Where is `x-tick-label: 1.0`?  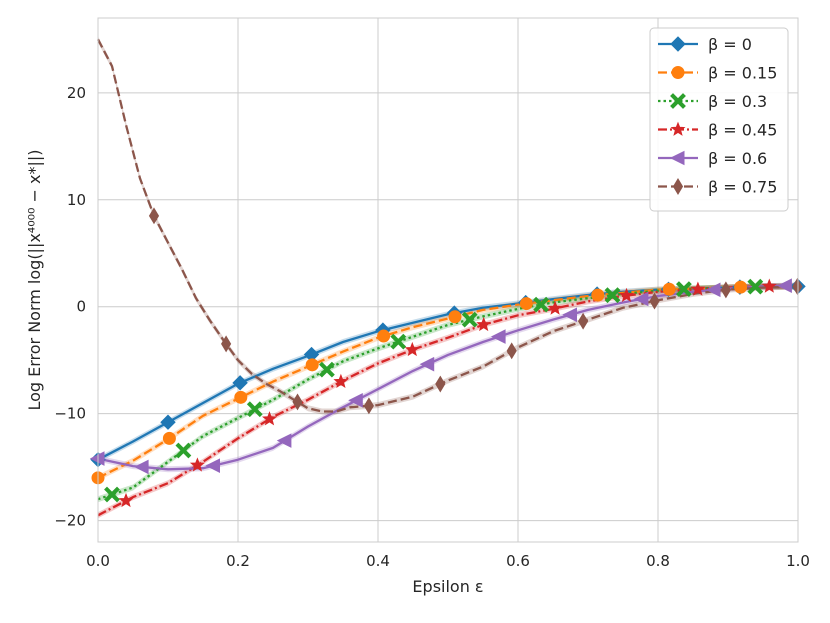 x-tick-label: 1.0 is located at coordinates (798, 561).